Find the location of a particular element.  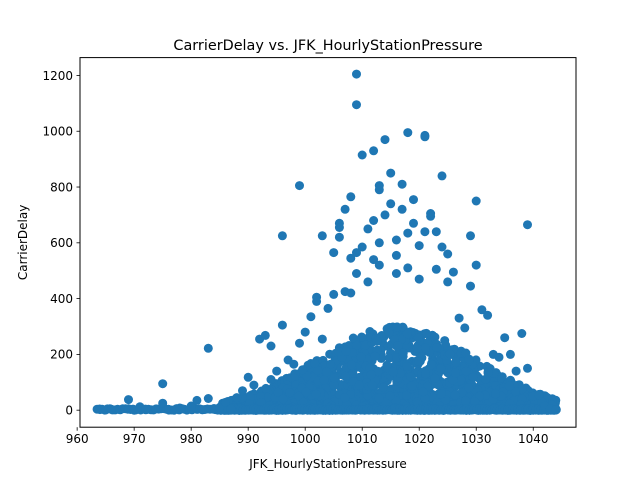

x-tick-label: 1010 is located at coordinates (362, 439).